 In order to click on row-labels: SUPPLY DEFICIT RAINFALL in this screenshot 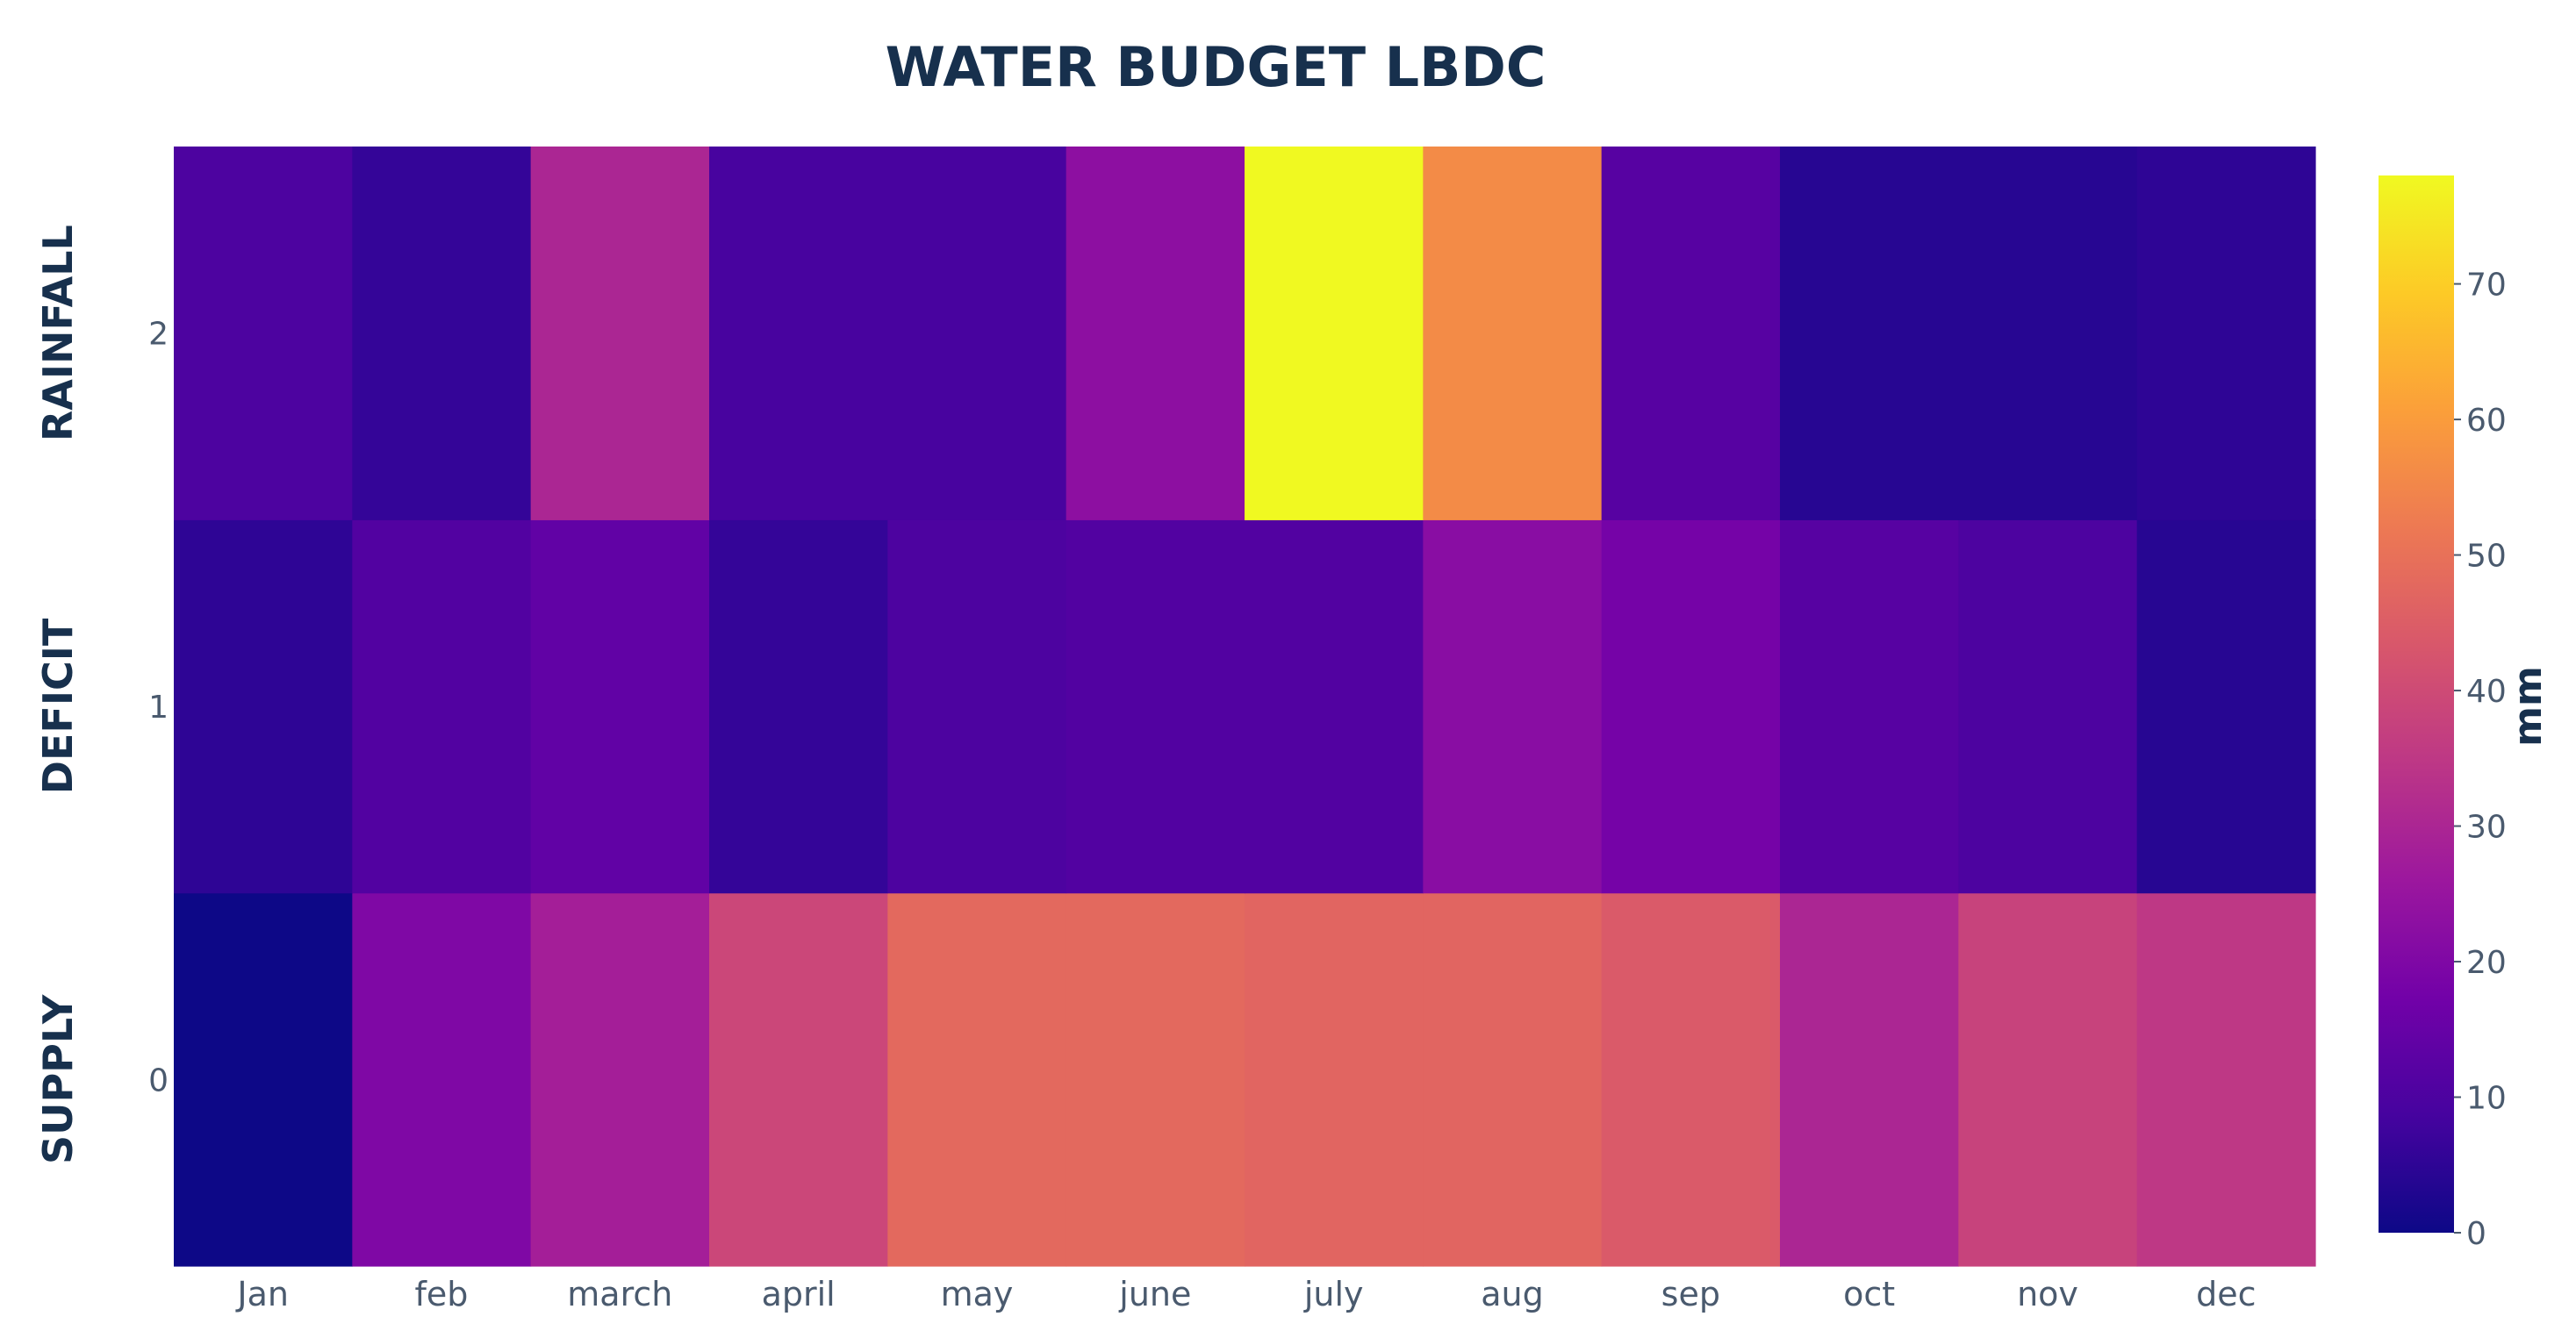, I will do `click(58, 694)`.